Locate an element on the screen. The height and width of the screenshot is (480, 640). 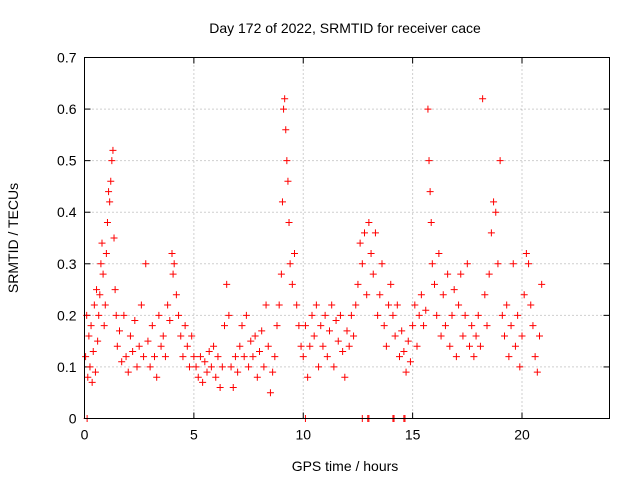
y-tick-label: 0 is located at coordinates (73, 419).